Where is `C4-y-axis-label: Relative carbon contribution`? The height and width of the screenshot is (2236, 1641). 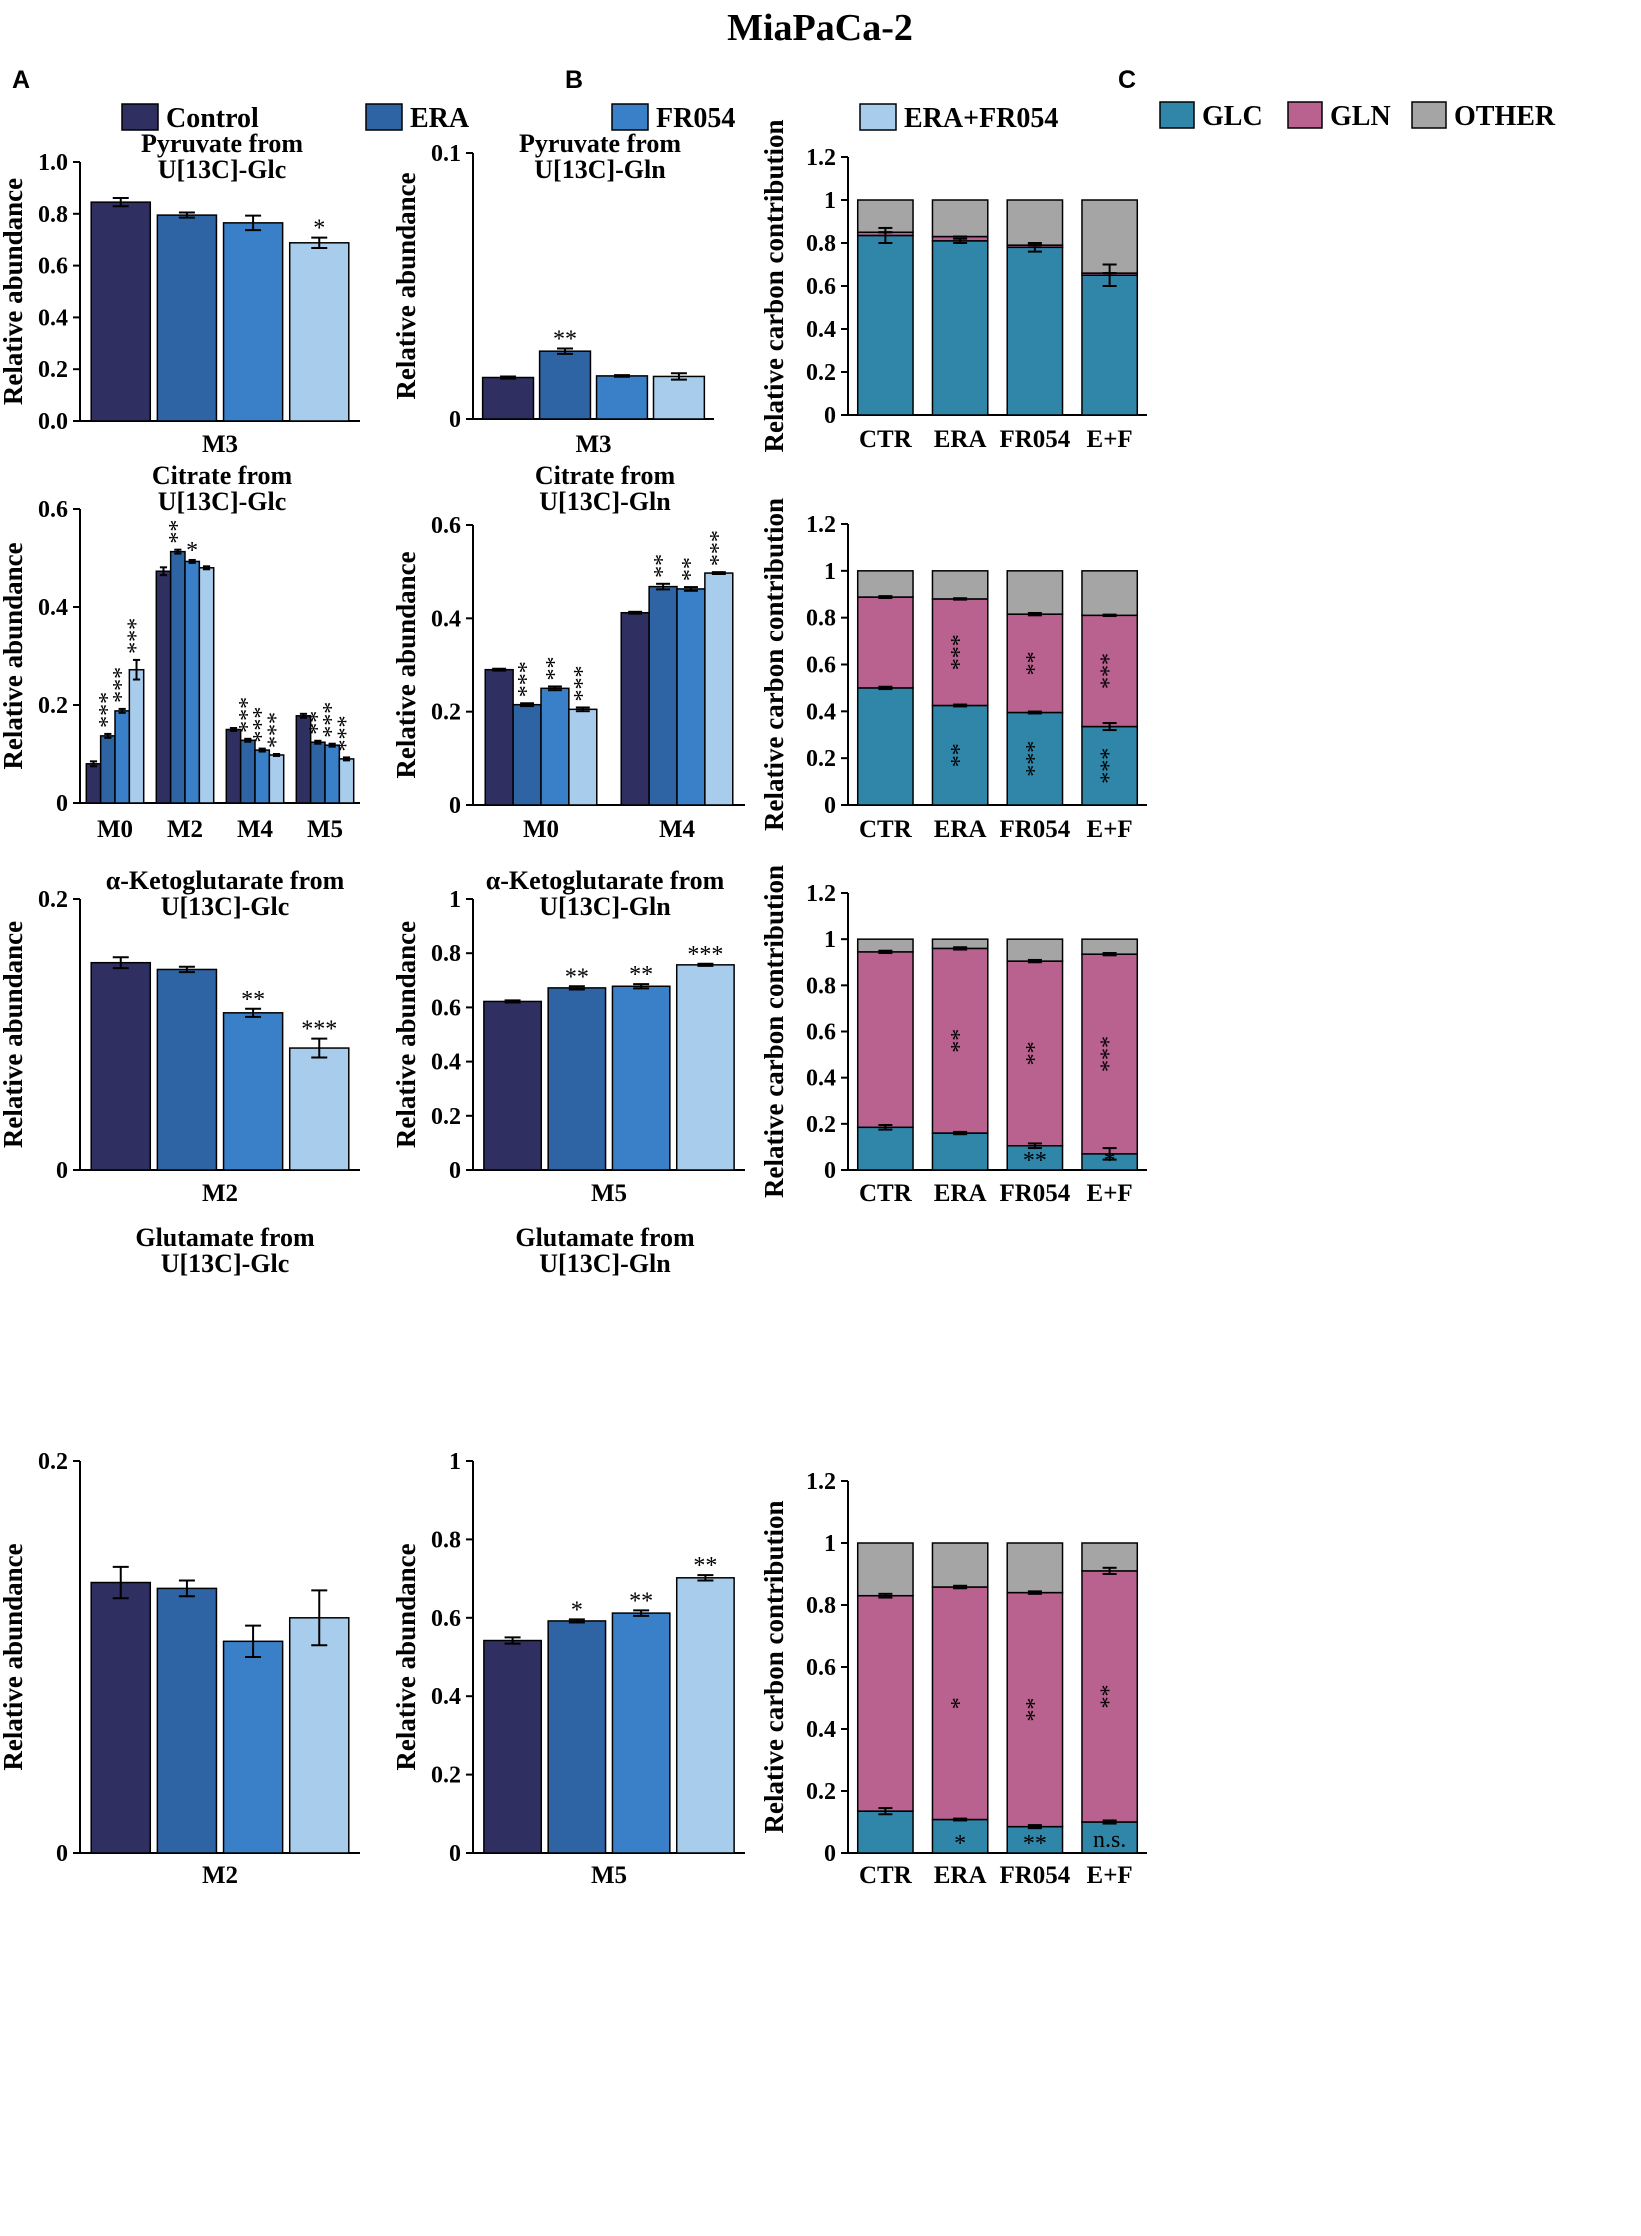
C4-y-axis-label: Relative carbon contribution is located at coordinates (774, 1667).